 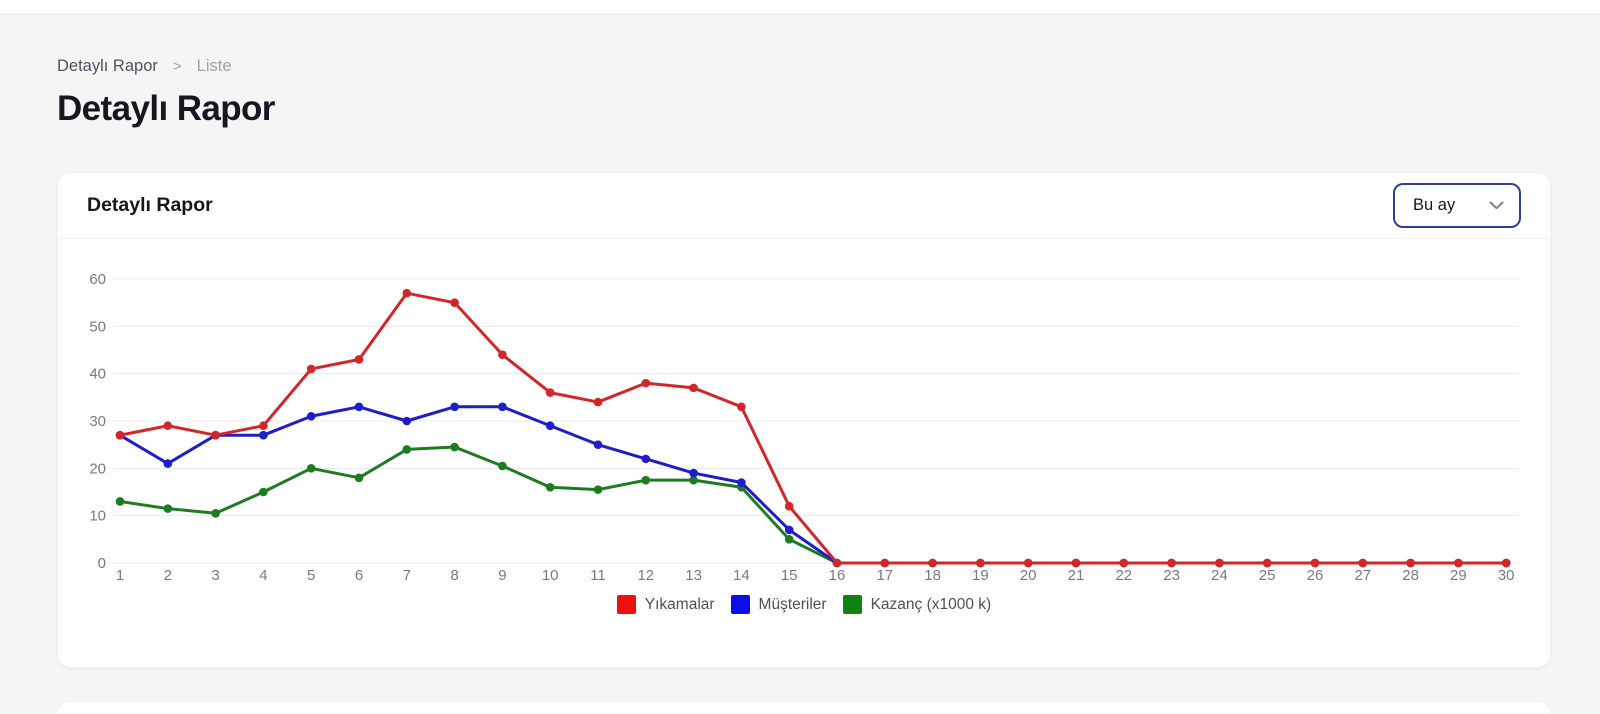 What do you see at coordinates (1315, 575) in the screenshot?
I see `x-tick-label: 26` at bounding box center [1315, 575].